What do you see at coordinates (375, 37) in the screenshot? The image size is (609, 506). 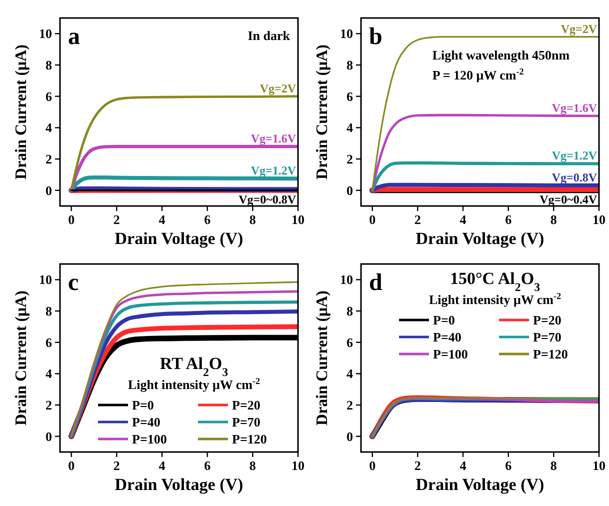 I see `chart-title: b` at bounding box center [375, 37].